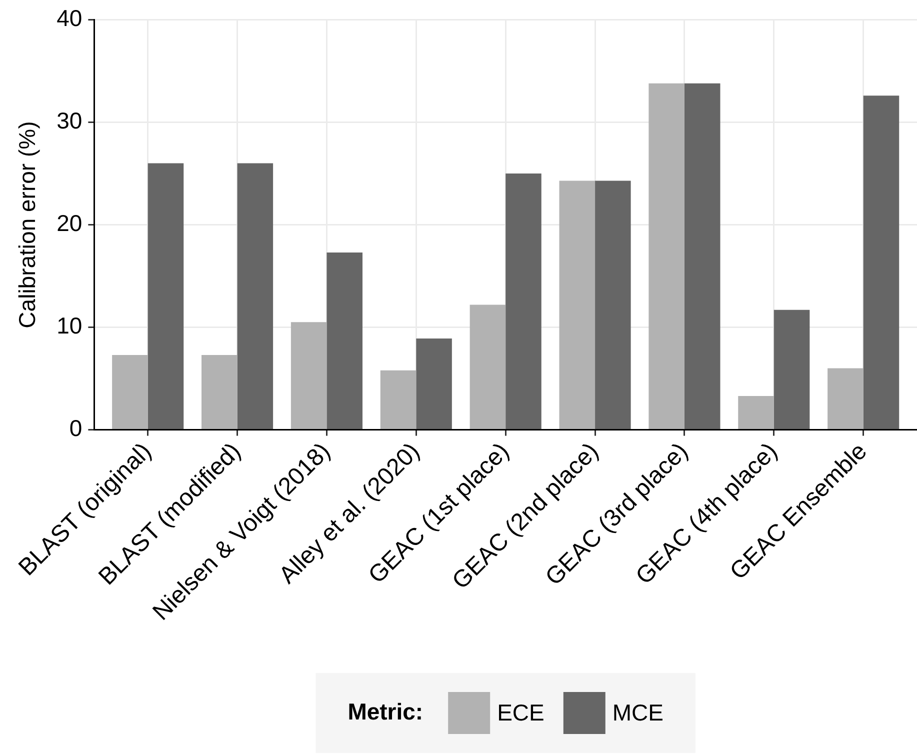 This screenshot has height=754, width=917. Describe the element at coordinates (69, 121) in the screenshot. I see `y-tick-label: 30` at that location.